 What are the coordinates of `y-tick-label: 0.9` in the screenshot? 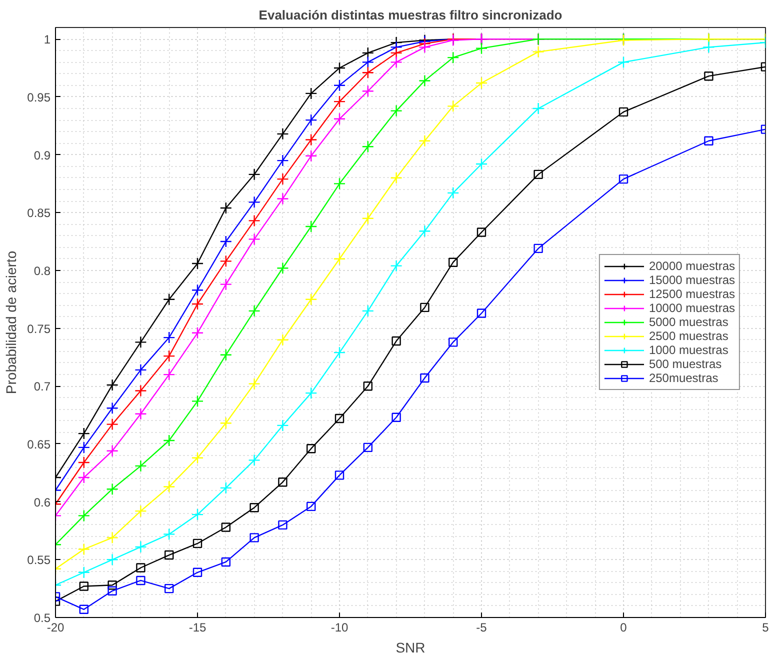 It's located at (42, 155).